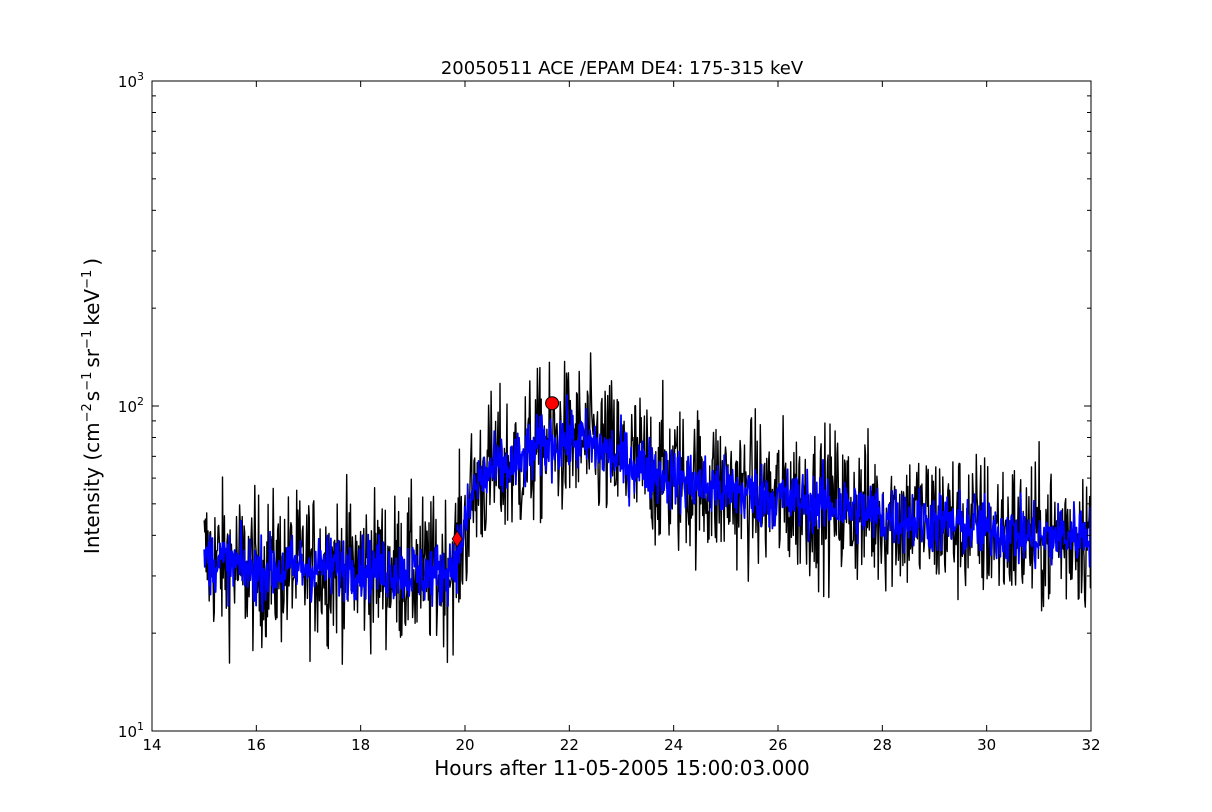 The height and width of the screenshot is (812, 1212). I want to click on onset-marker, so click(457, 539).